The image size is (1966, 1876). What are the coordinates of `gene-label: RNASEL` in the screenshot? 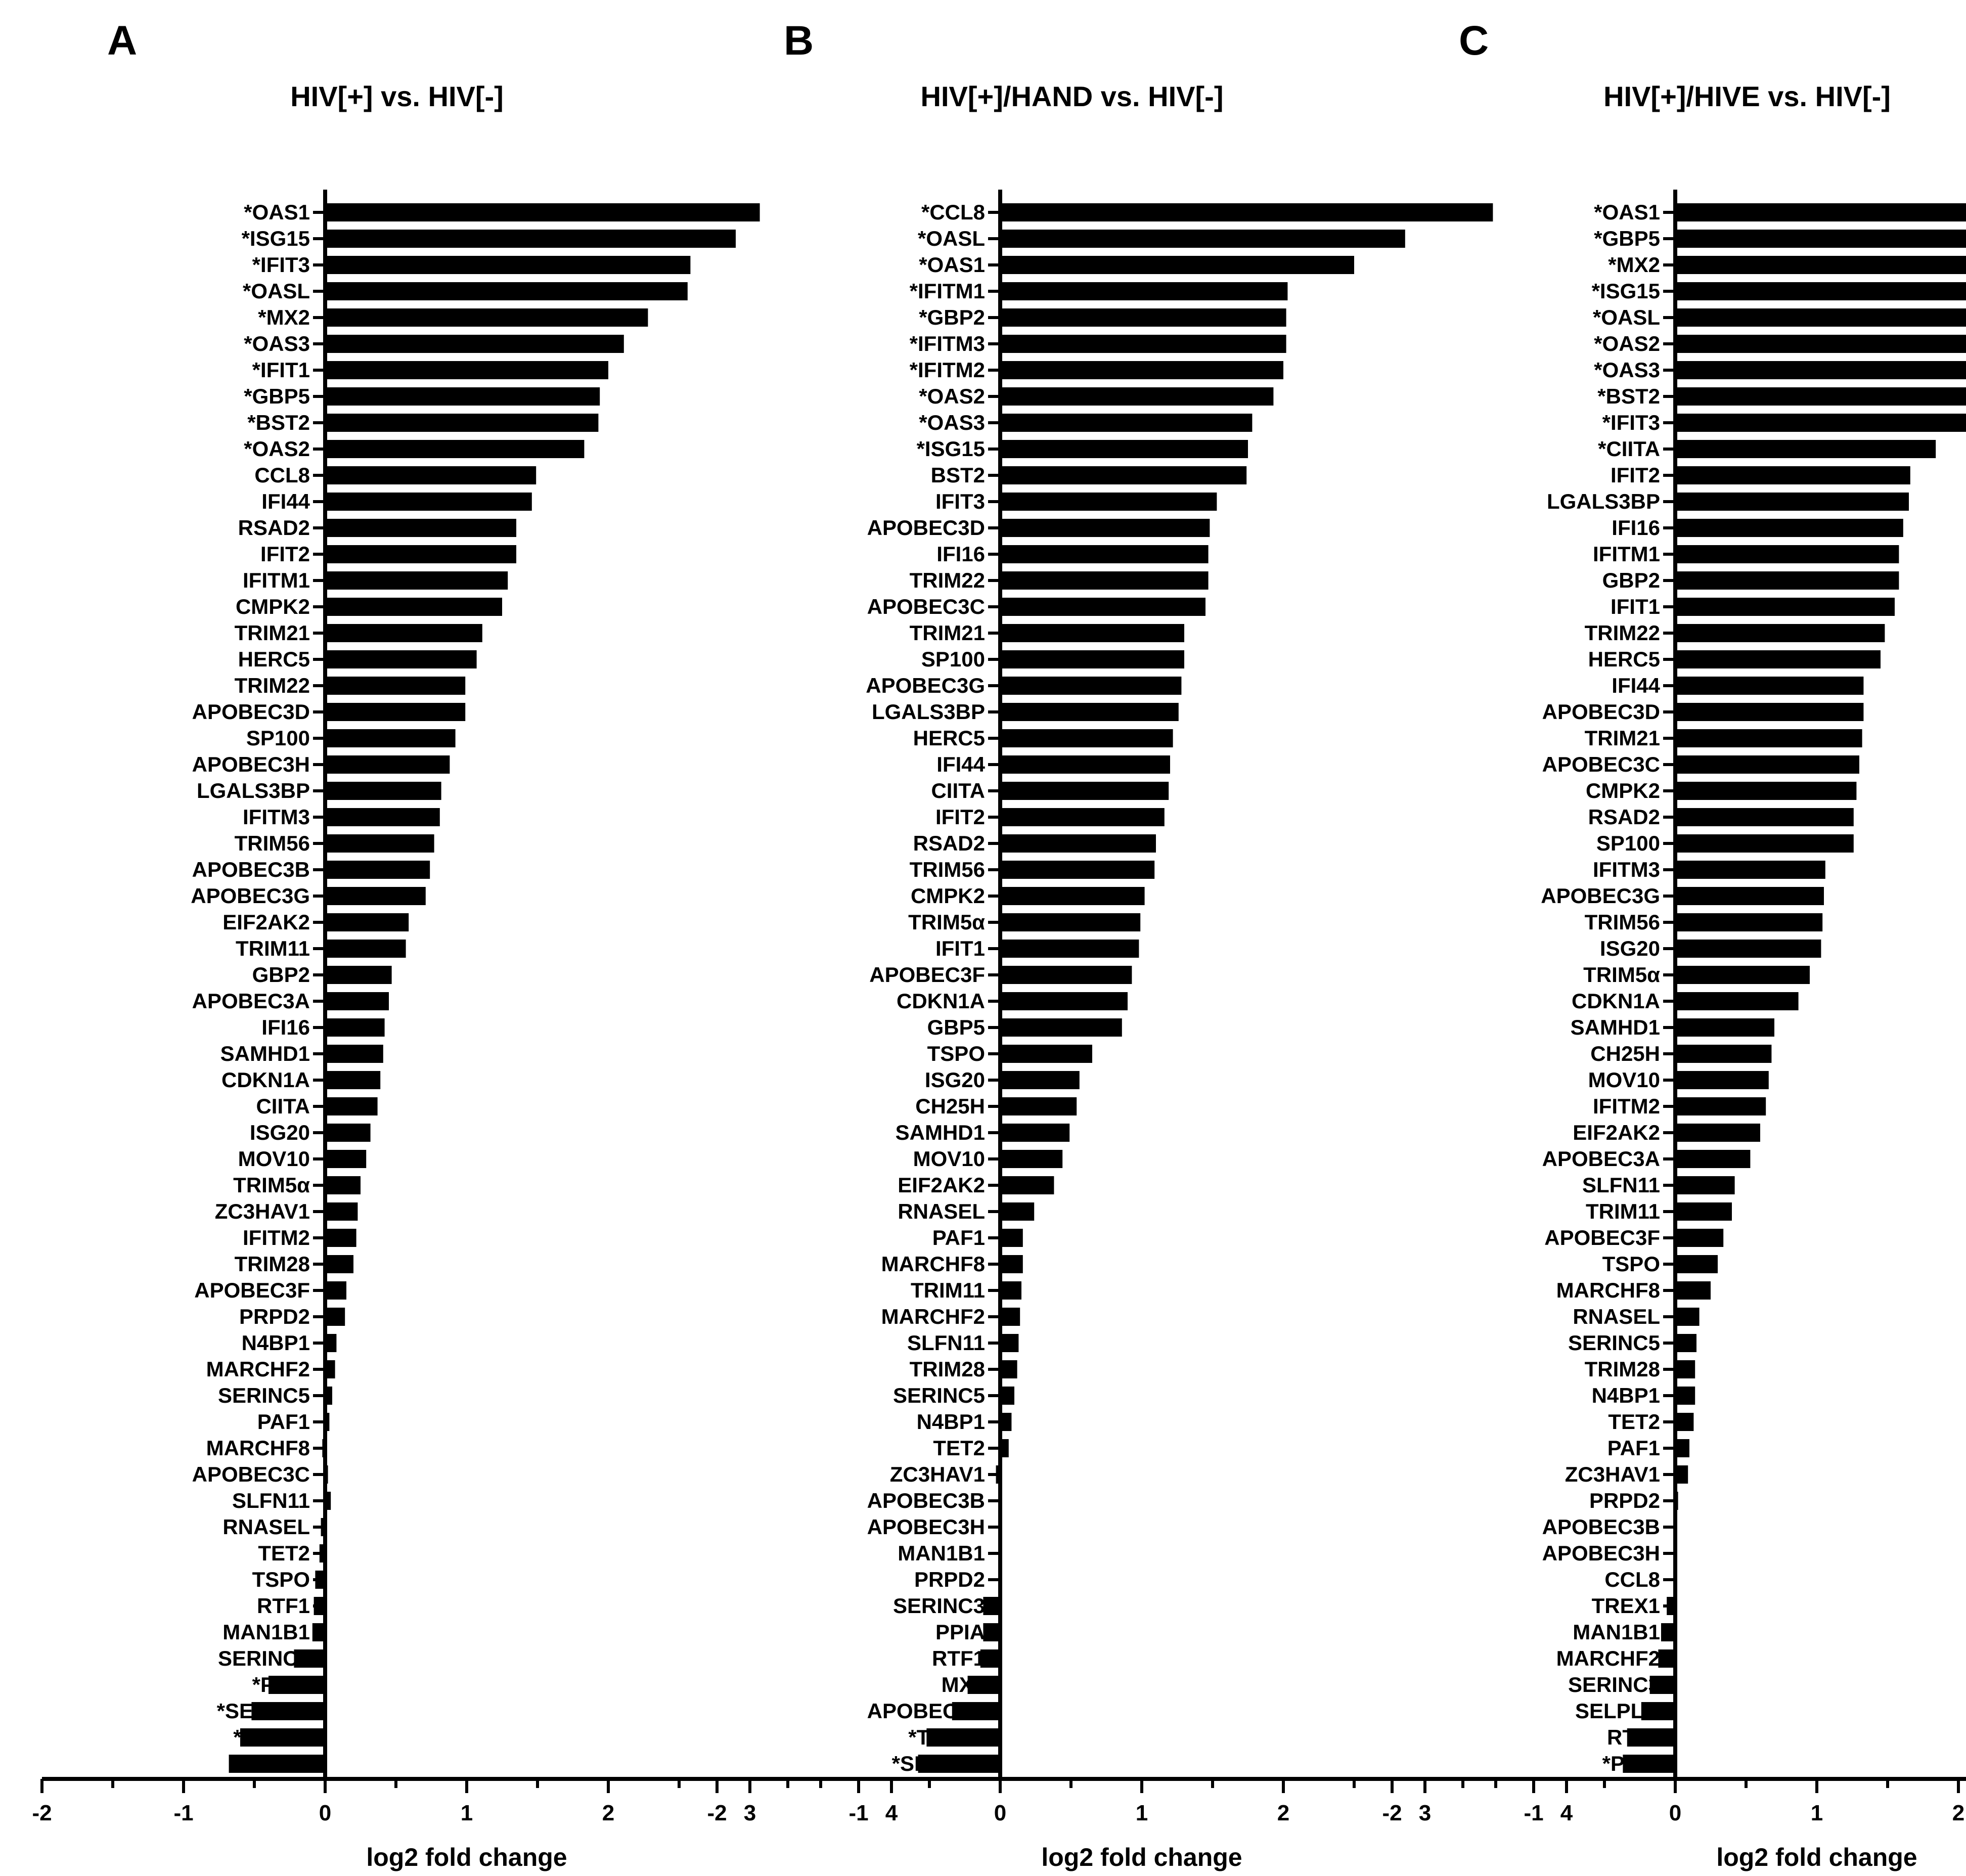 It's located at (941, 1211).